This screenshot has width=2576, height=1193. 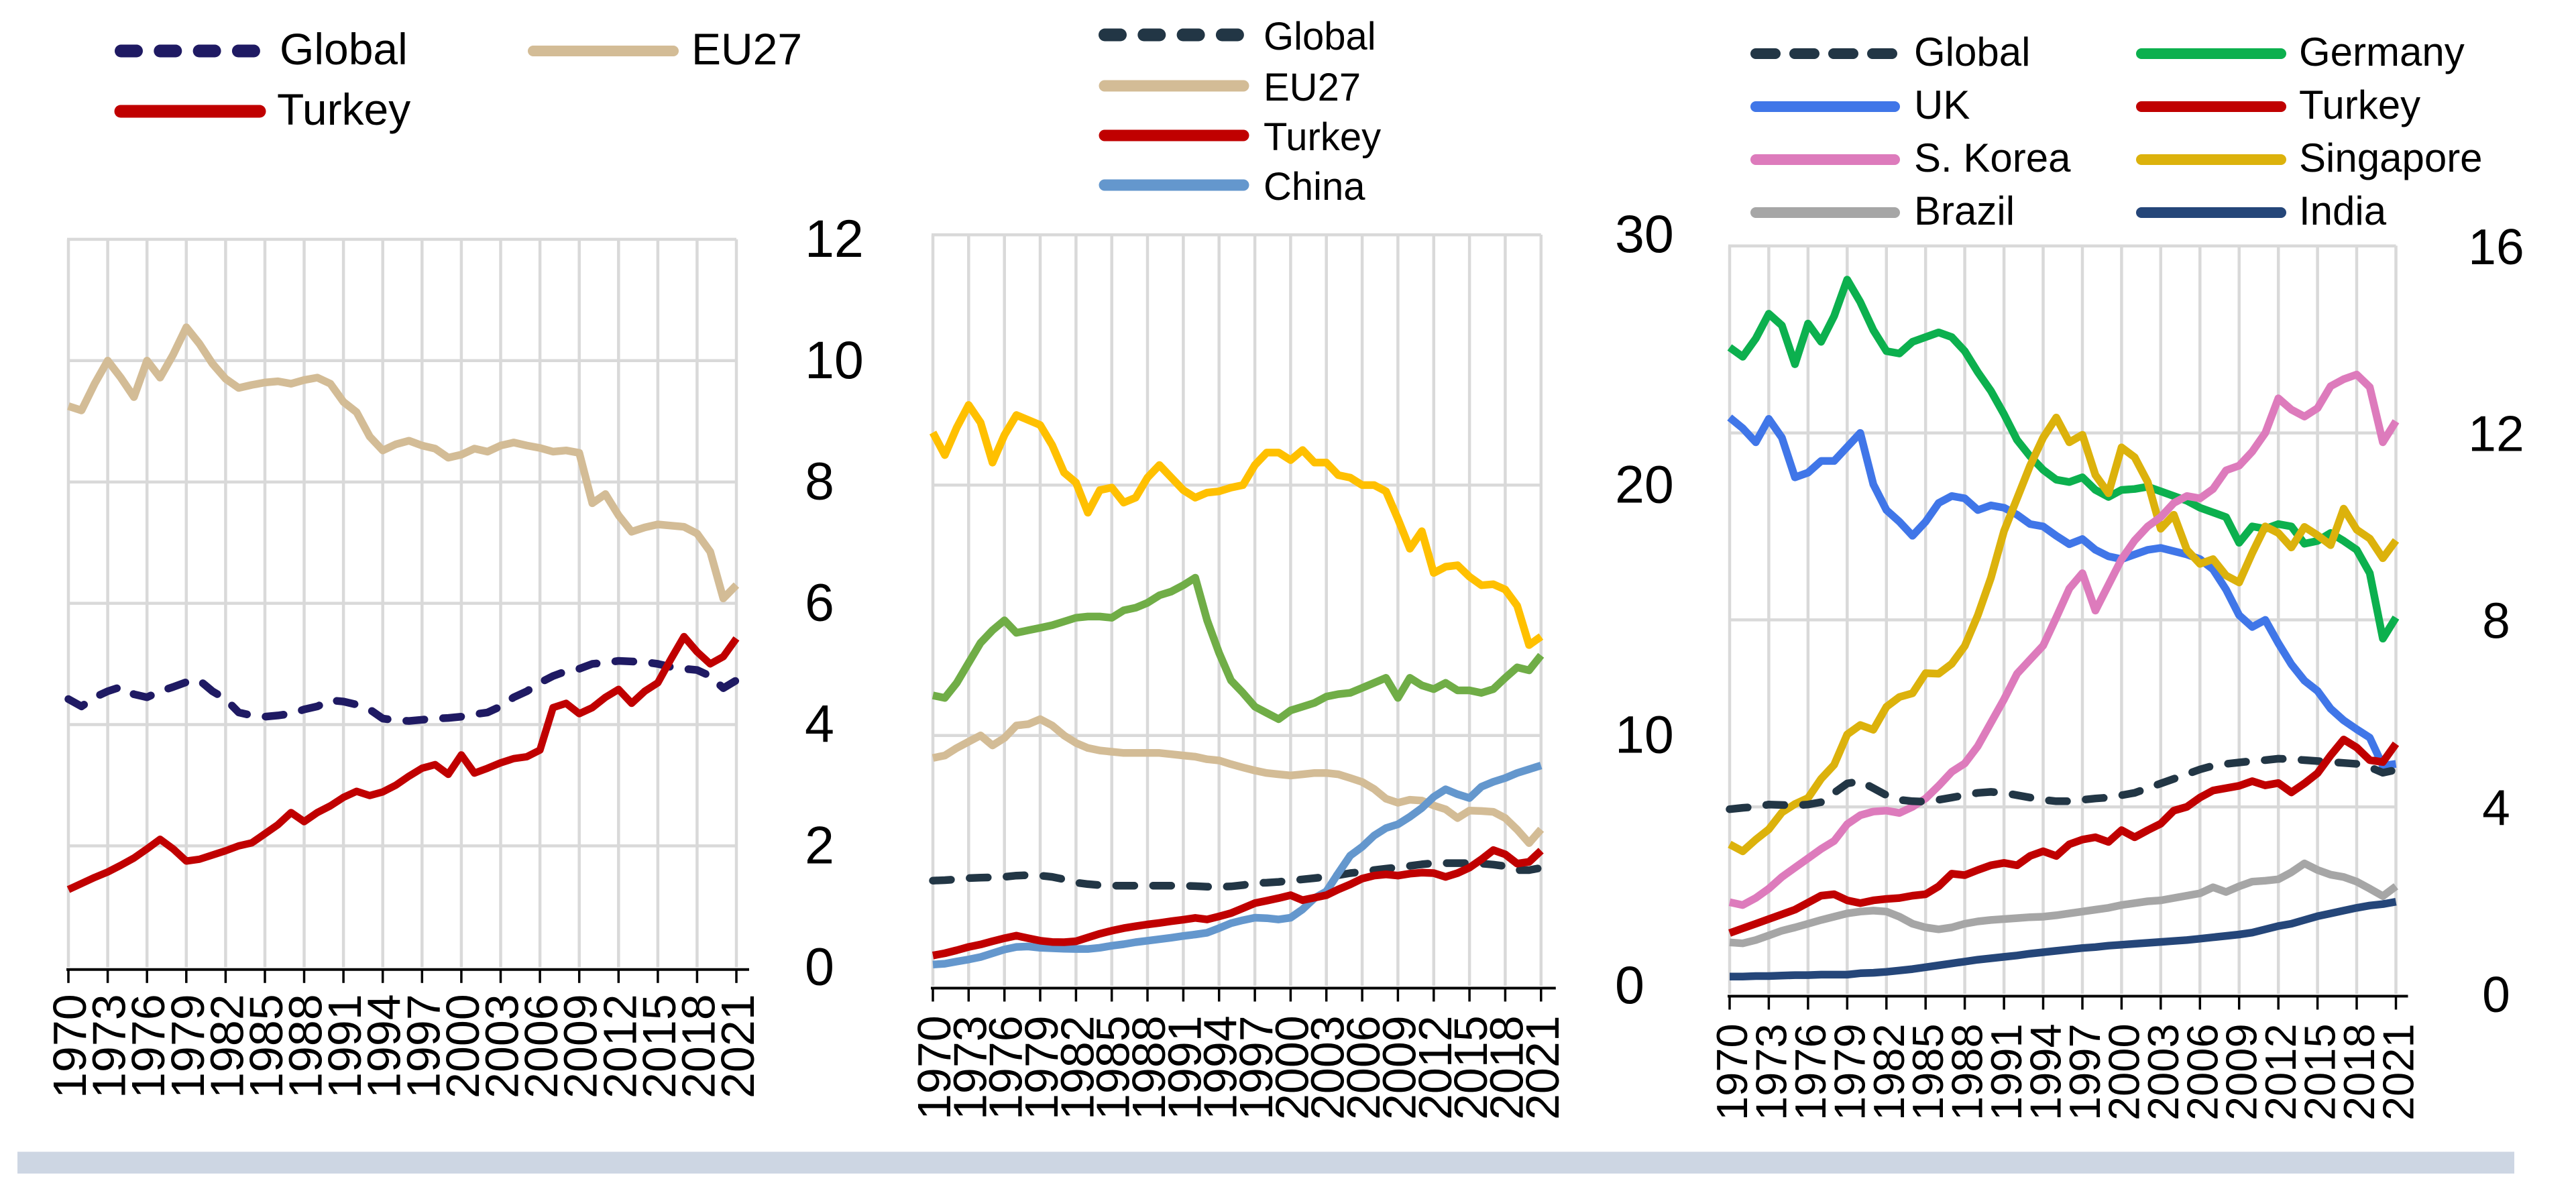 I want to click on svg-text: India, so click(x=2343, y=210).